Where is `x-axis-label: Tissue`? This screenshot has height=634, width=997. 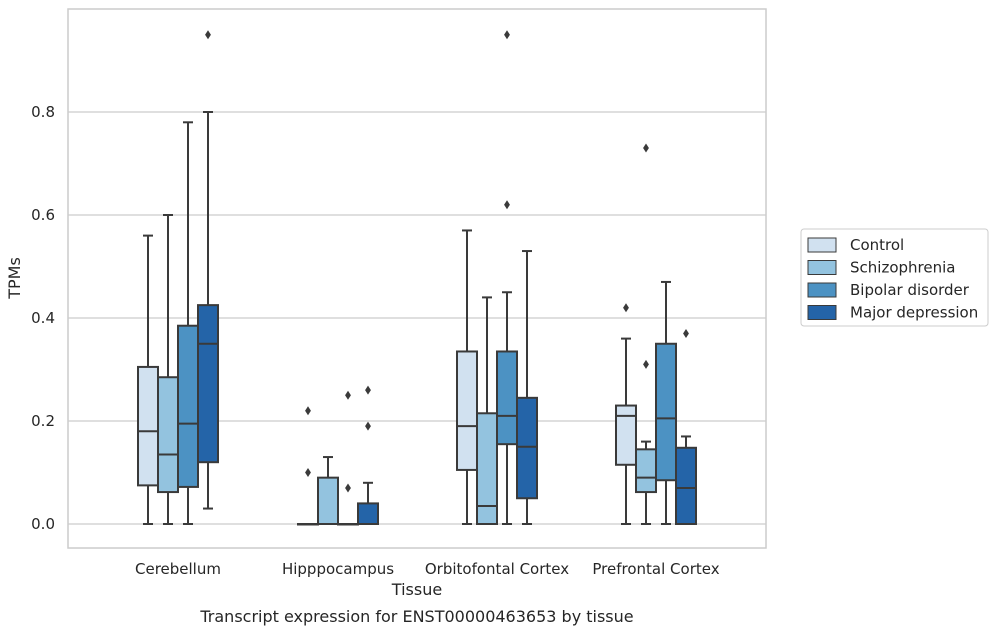 x-axis-label: Tissue is located at coordinates (416, 589).